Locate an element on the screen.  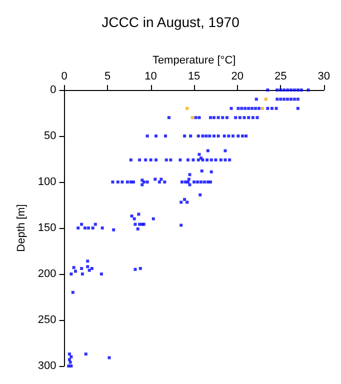
y-tick-label: 300 is located at coordinates (47, 366).